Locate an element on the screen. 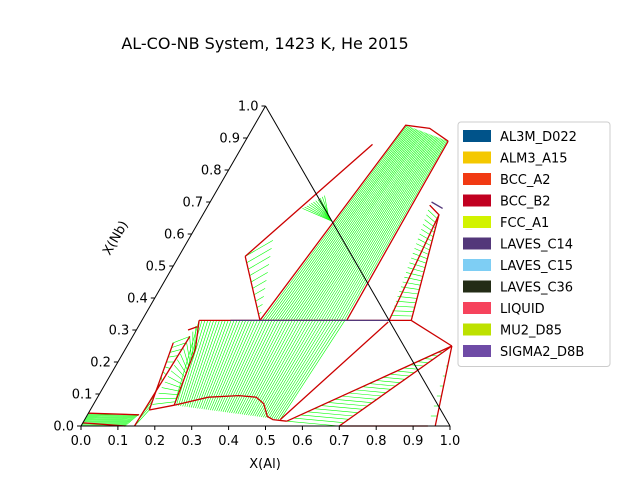  legend-label-9: MU2_D85 is located at coordinates (531, 331).